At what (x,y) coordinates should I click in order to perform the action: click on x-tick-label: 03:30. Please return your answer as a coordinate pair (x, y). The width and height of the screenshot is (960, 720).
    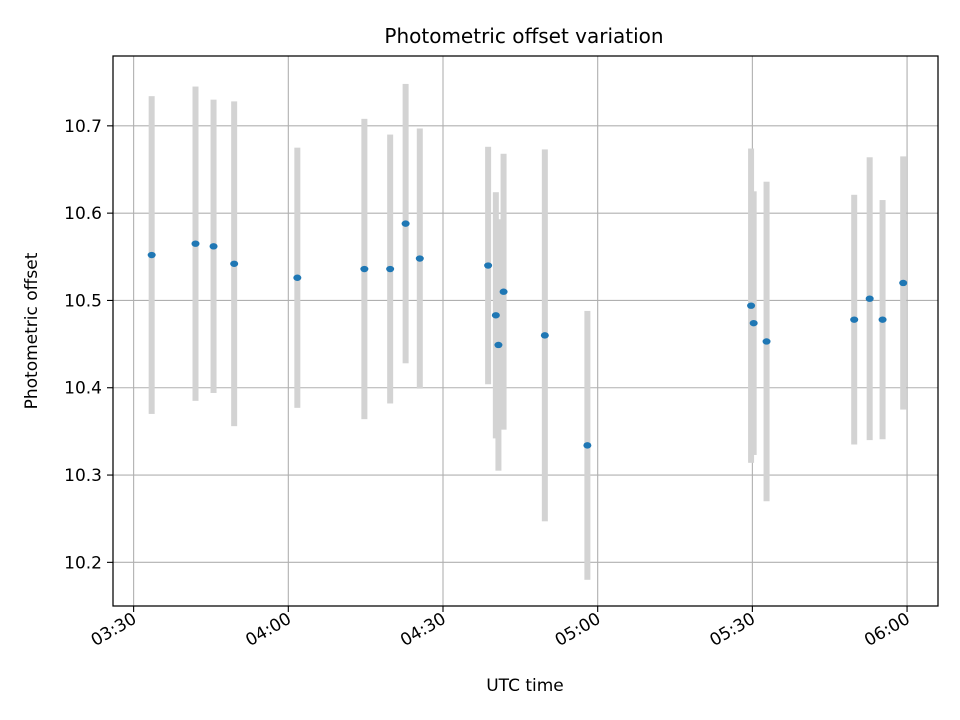
    Looking at the image, I should click on (114, 630).